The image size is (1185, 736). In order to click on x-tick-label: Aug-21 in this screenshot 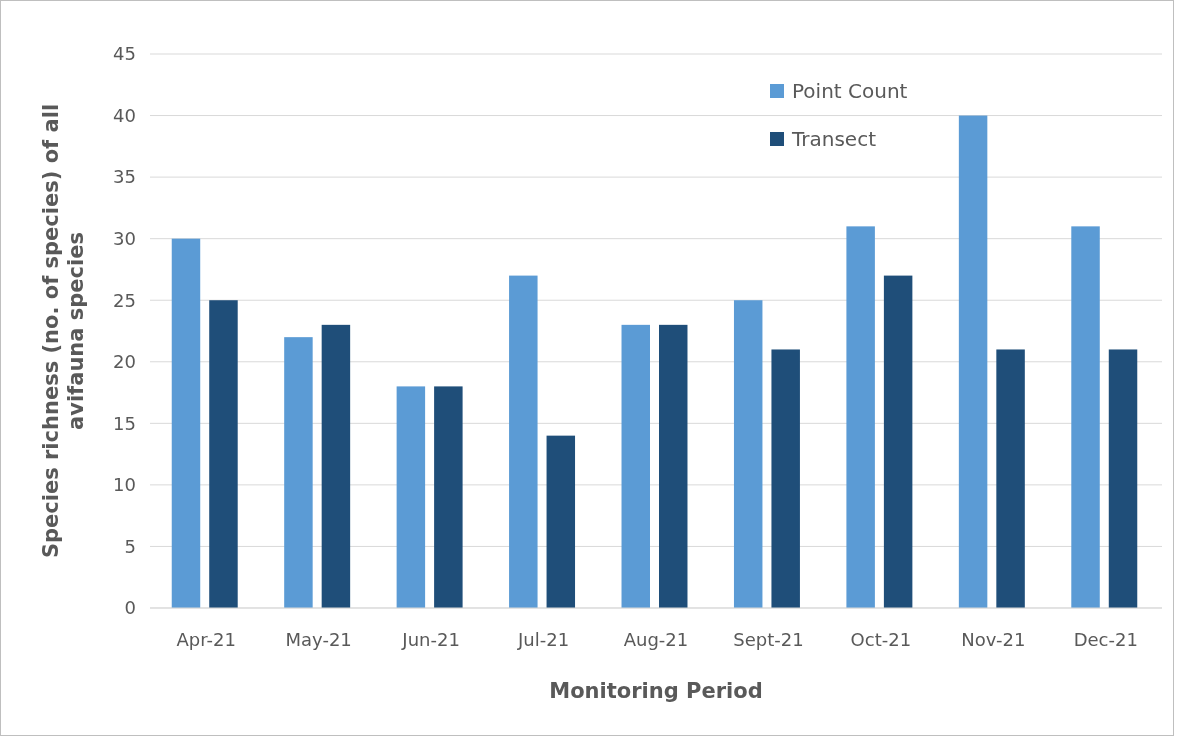, I will do `click(656, 639)`.